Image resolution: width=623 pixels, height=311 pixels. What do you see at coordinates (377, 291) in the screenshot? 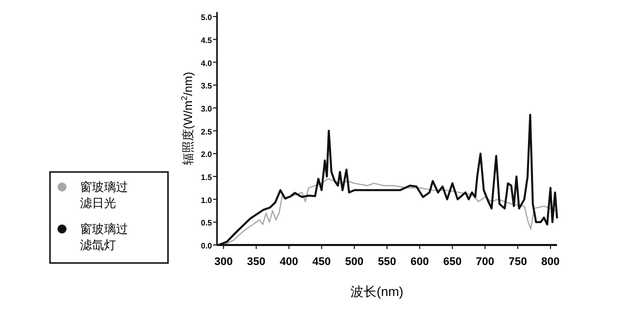
I see `x-axis-title: 波长(nm)` at bounding box center [377, 291].